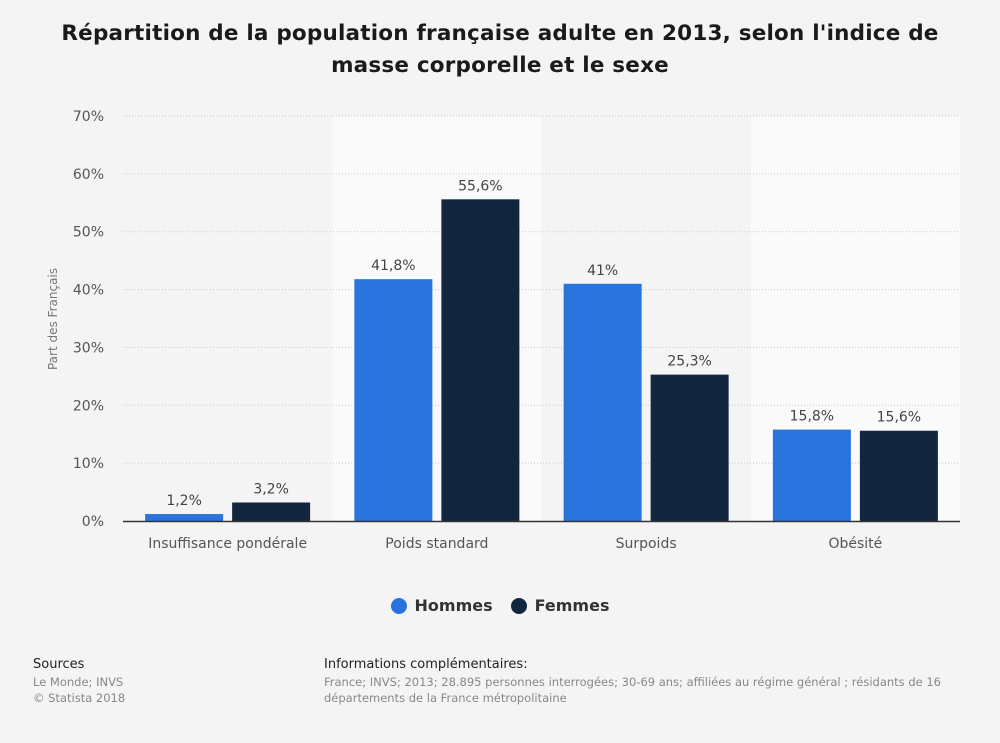 The height and width of the screenshot is (743, 1000). Describe the element at coordinates (93, 522) in the screenshot. I see `y-tick-label: 0%` at that location.